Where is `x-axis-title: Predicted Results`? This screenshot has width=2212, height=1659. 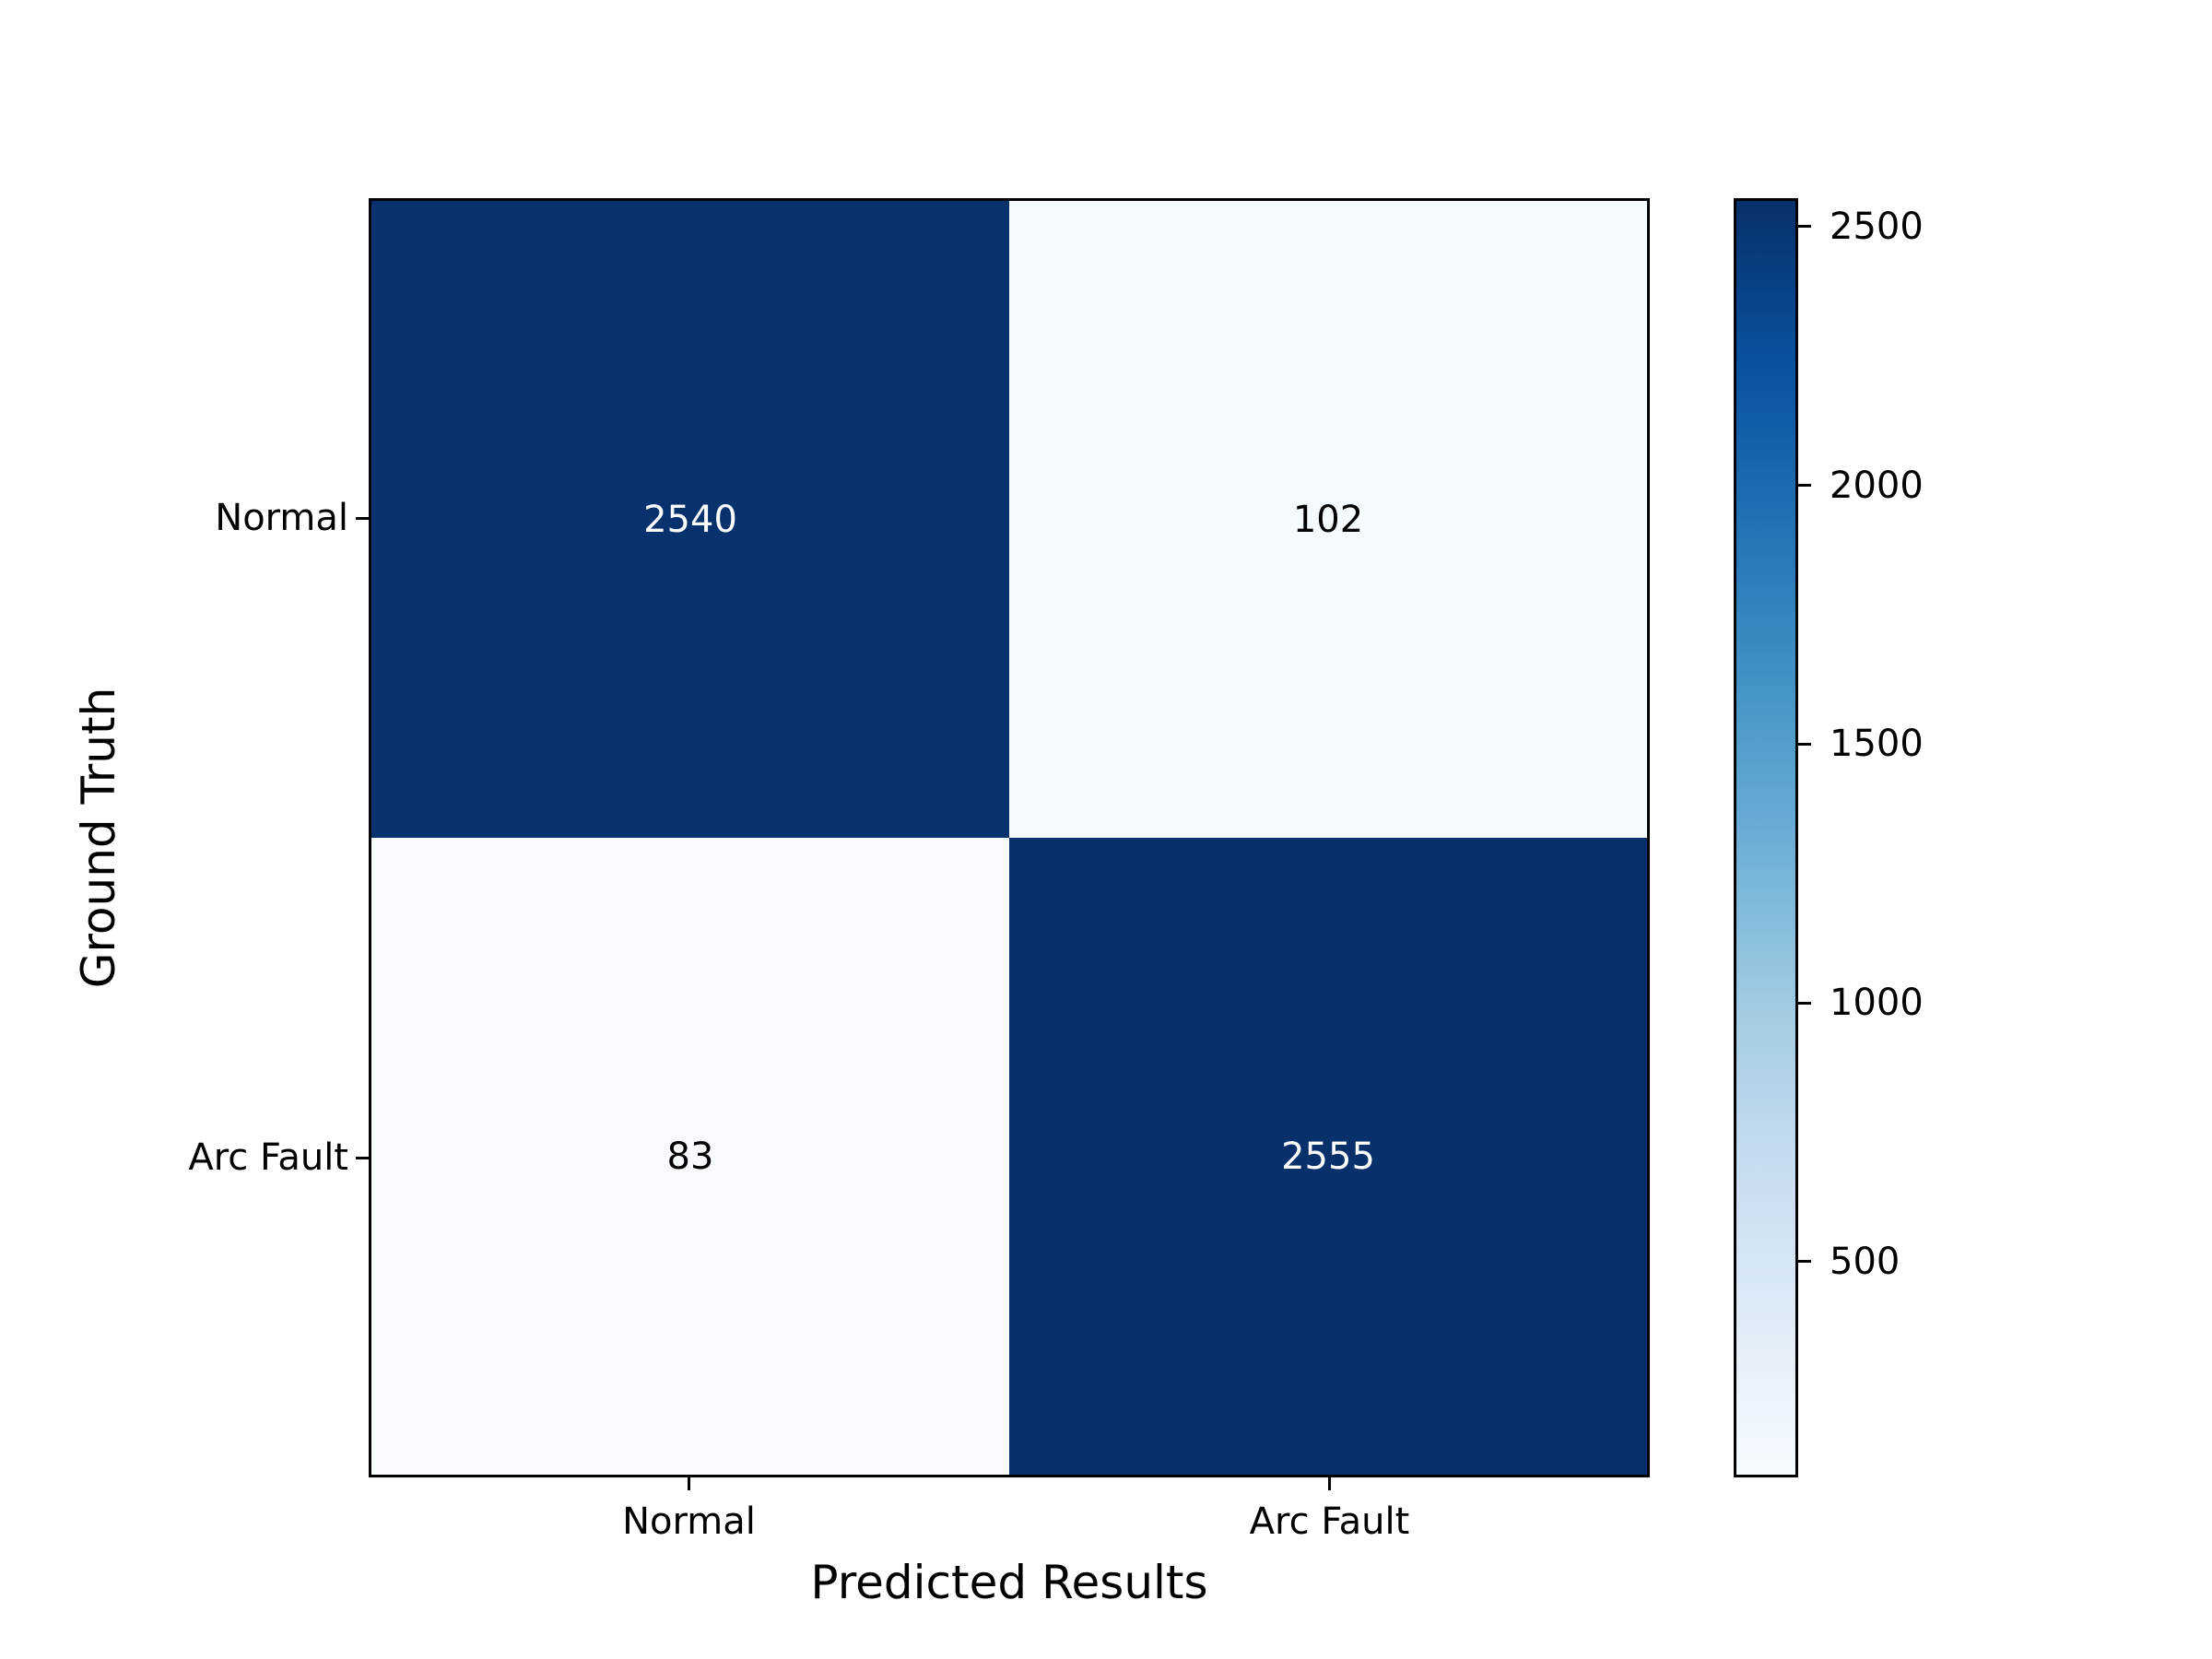 x-axis-title: Predicted Results is located at coordinates (1009, 1582).